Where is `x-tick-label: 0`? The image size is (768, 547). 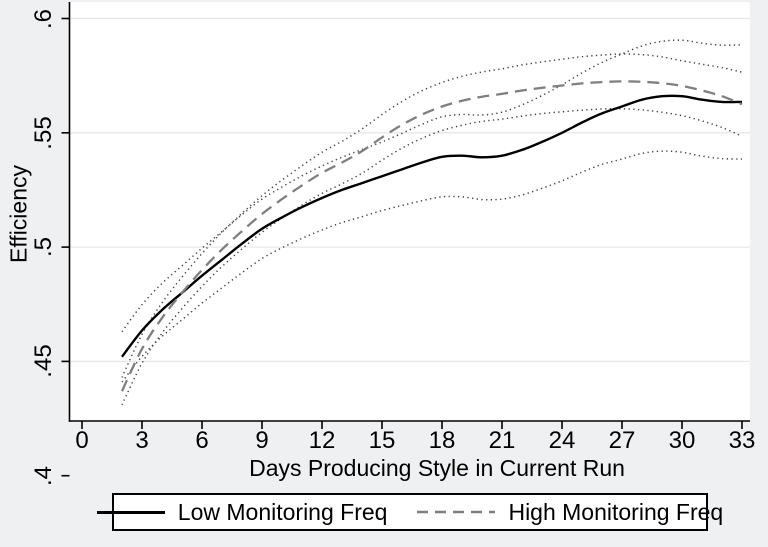
x-tick-label: 0 is located at coordinates (82, 440).